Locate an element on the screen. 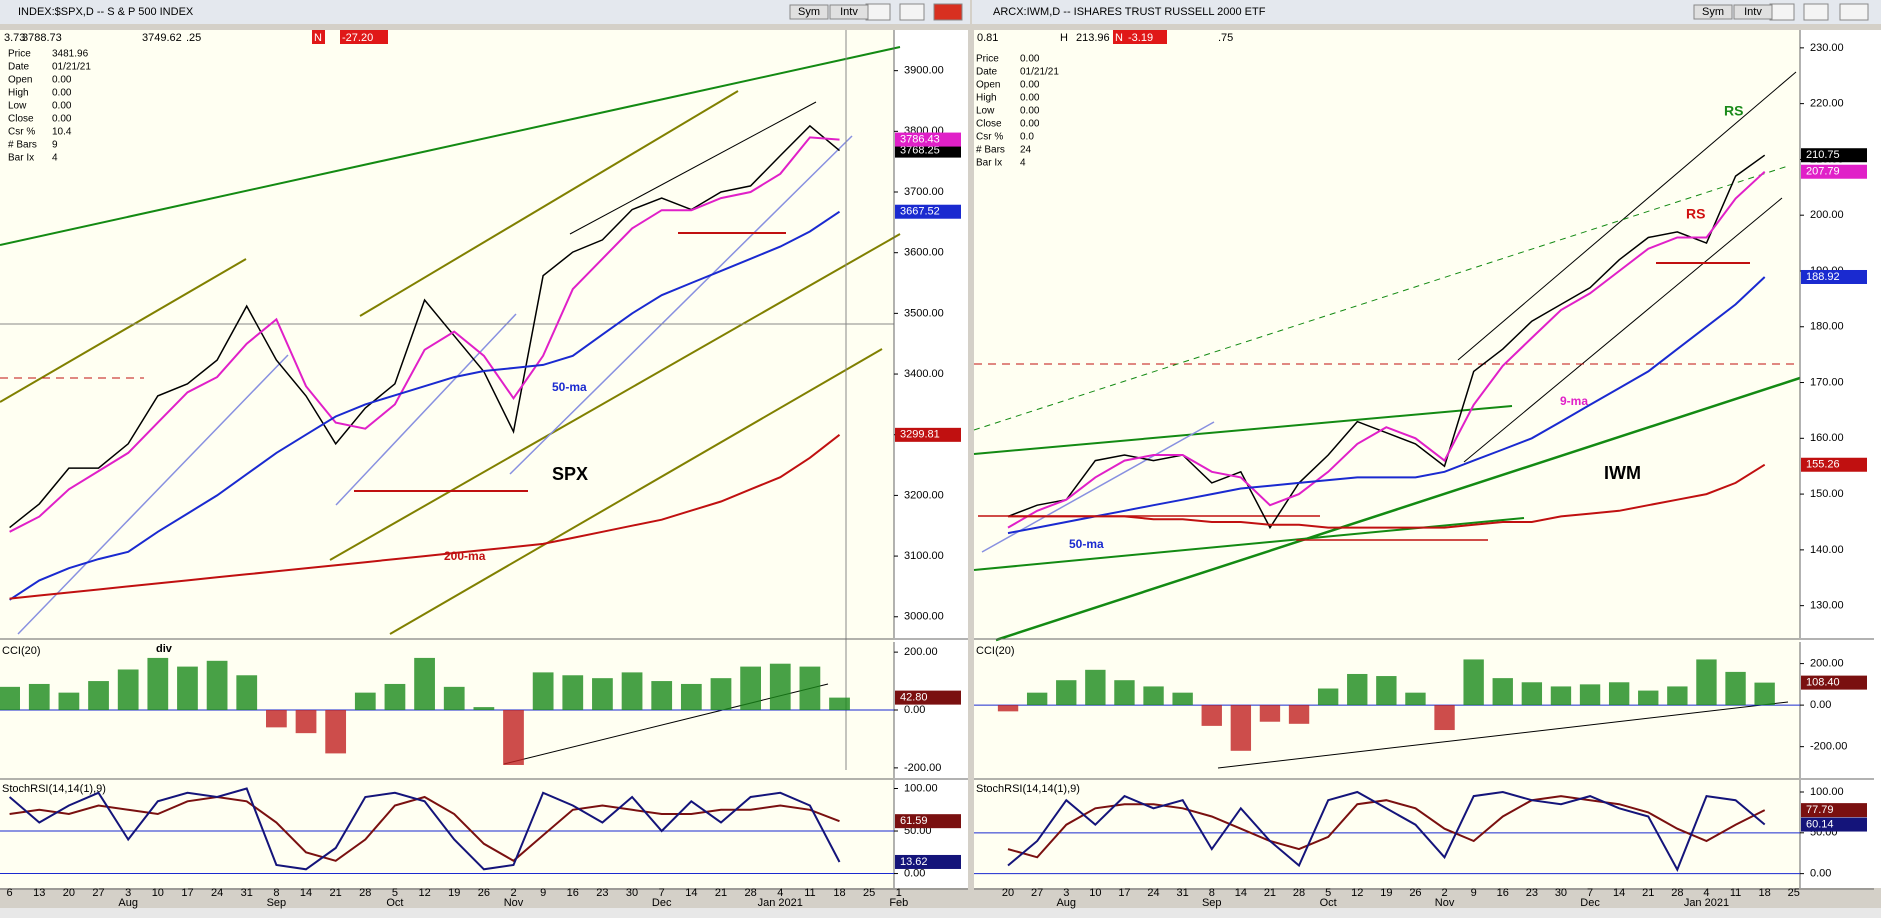 Image resolution: width=1881 pixels, height=918 pixels. annotation: 9-ma is located at coordinates (1574, 401).